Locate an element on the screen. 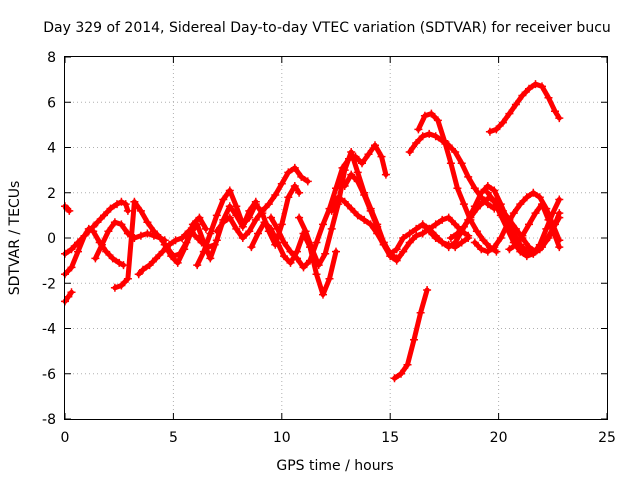 The width and height of the screenshot is (640, 480). data-series-sat-v is located at coordinates (524, 108).